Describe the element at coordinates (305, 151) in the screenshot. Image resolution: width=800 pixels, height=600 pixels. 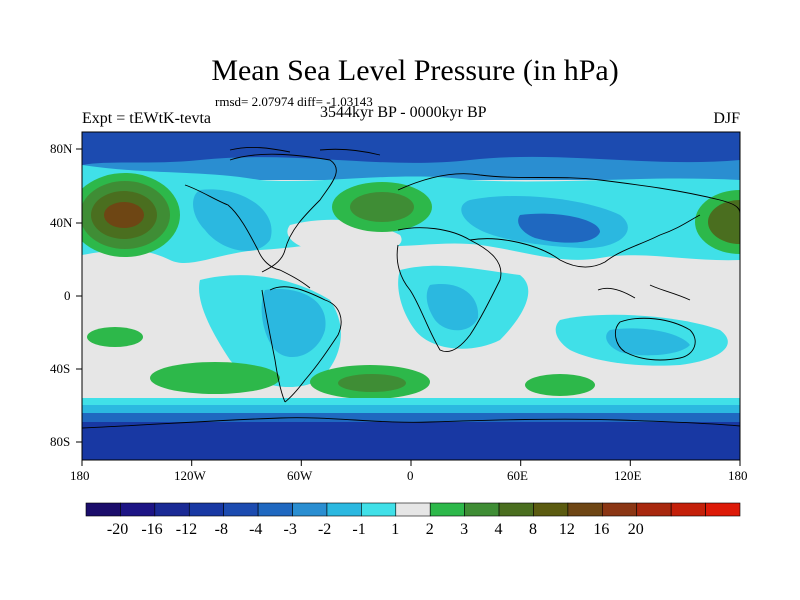
I see `coast-greenland` at that location.